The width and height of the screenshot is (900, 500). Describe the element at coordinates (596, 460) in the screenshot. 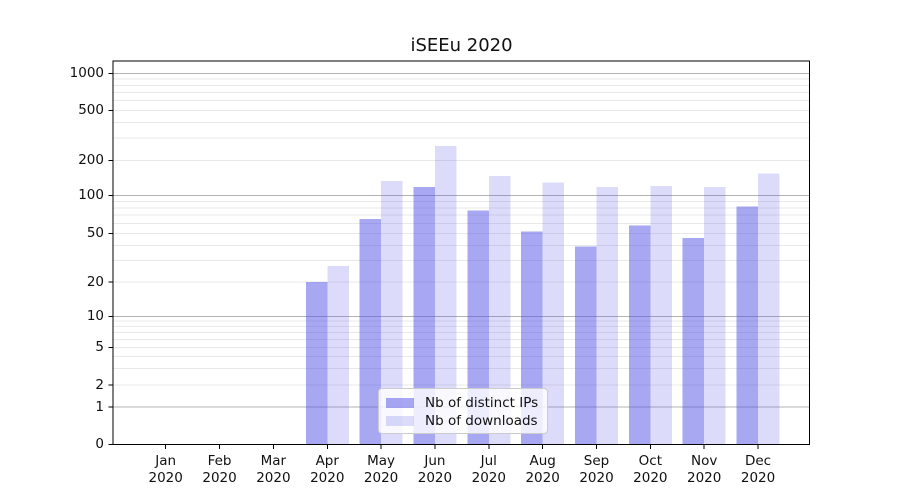

I see `x-tick-label-line: Sep` at that location.